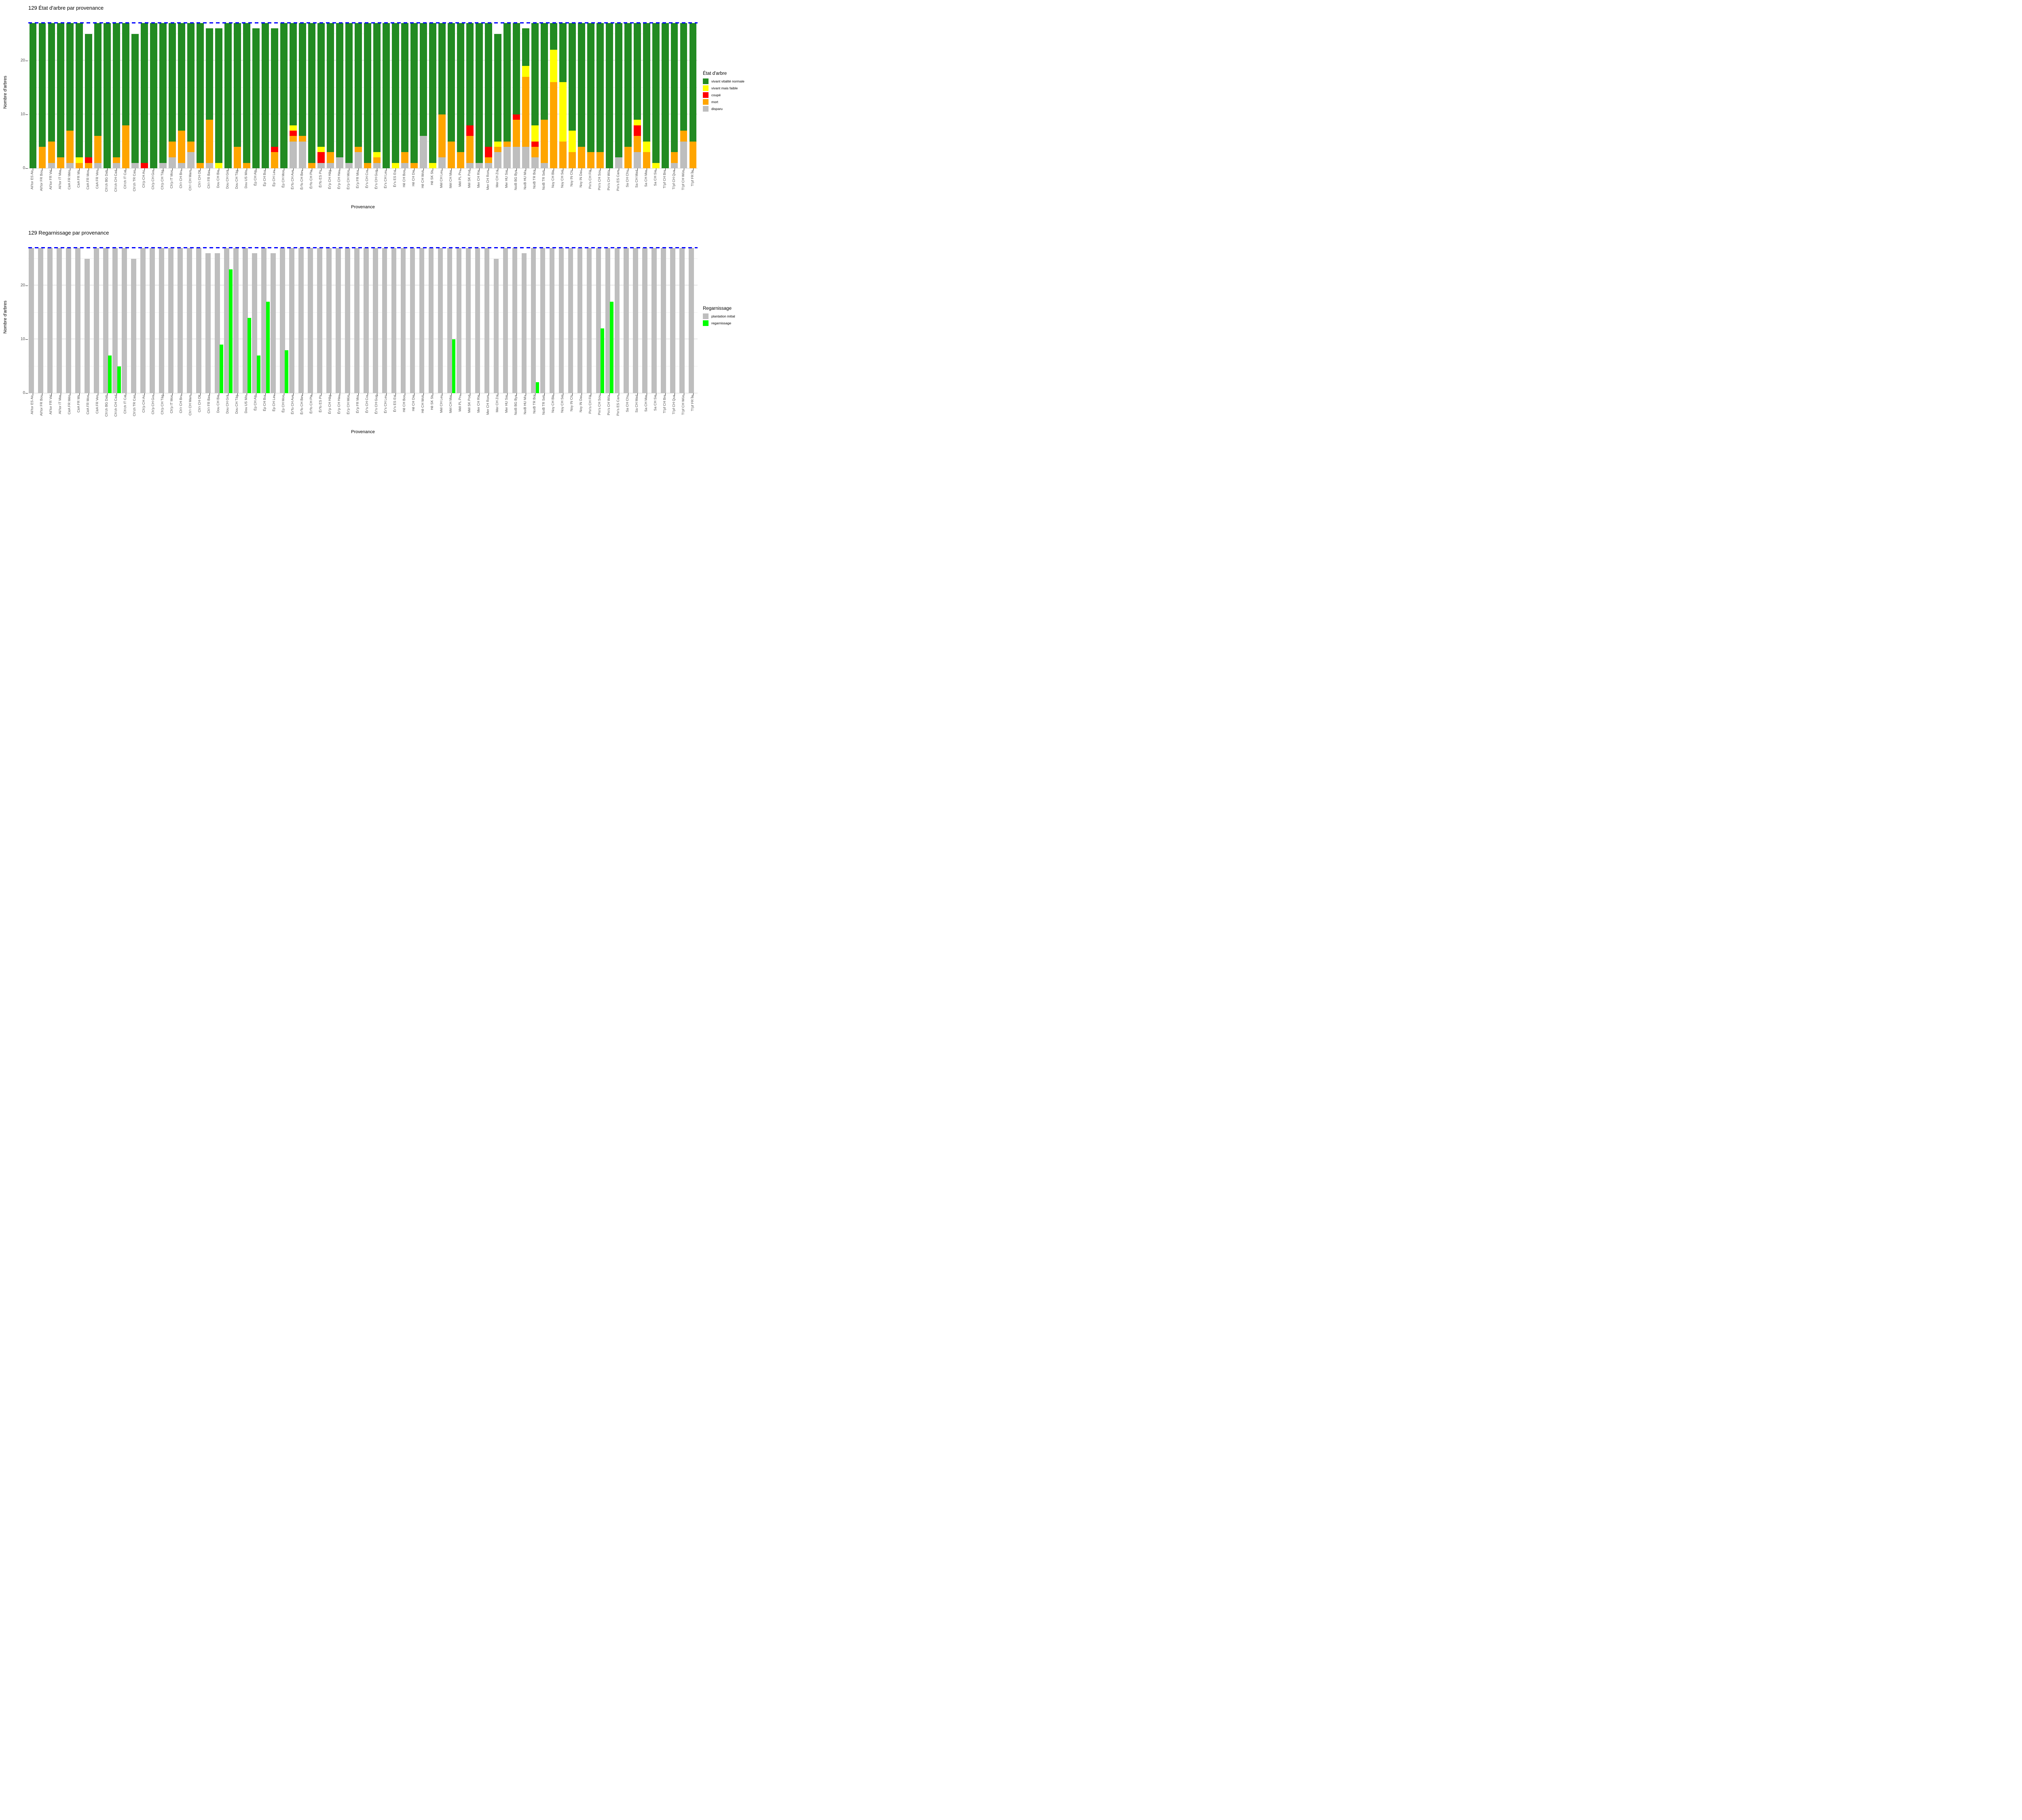 The width and height of the screenshot is (2022, 1820). What do you see at coordinates (469, 179) in the screenshot?
I see `x-tick-label: Mél SK Pod` at bounding box center [469, 179].